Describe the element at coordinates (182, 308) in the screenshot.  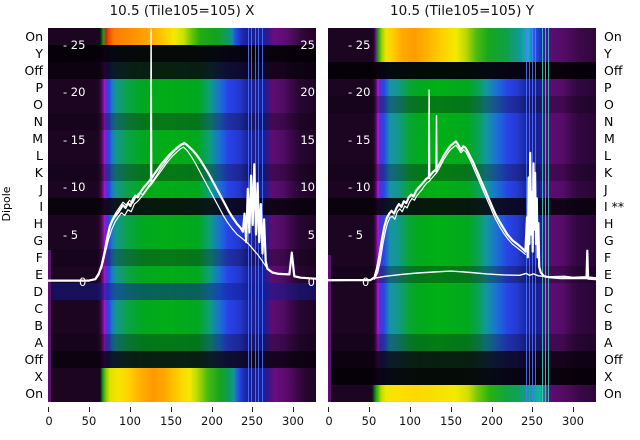
I see `heatmap-row-c` at that location.